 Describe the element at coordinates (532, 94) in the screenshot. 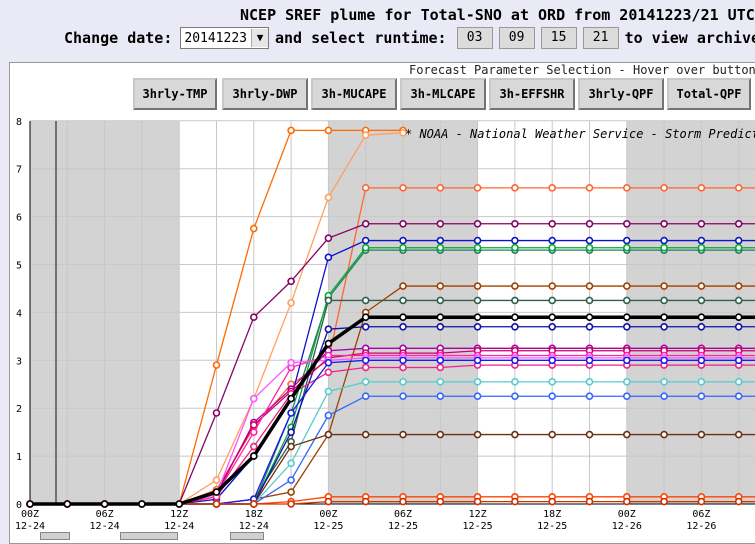

I see `param-button-3h-effshr: 3h-EFFSHR` at that location.